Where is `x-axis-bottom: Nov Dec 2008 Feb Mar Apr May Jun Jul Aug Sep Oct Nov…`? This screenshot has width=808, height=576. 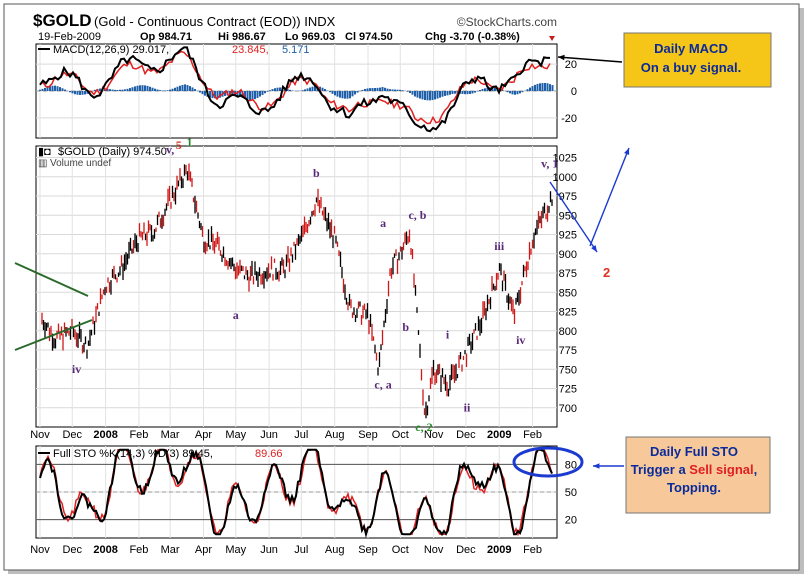
x-axis-bottom: Nov Dec 2008 Feb Mar Apr May Jun Jul Aug Sep Oct Nov… is located at coordinates (286, 550).